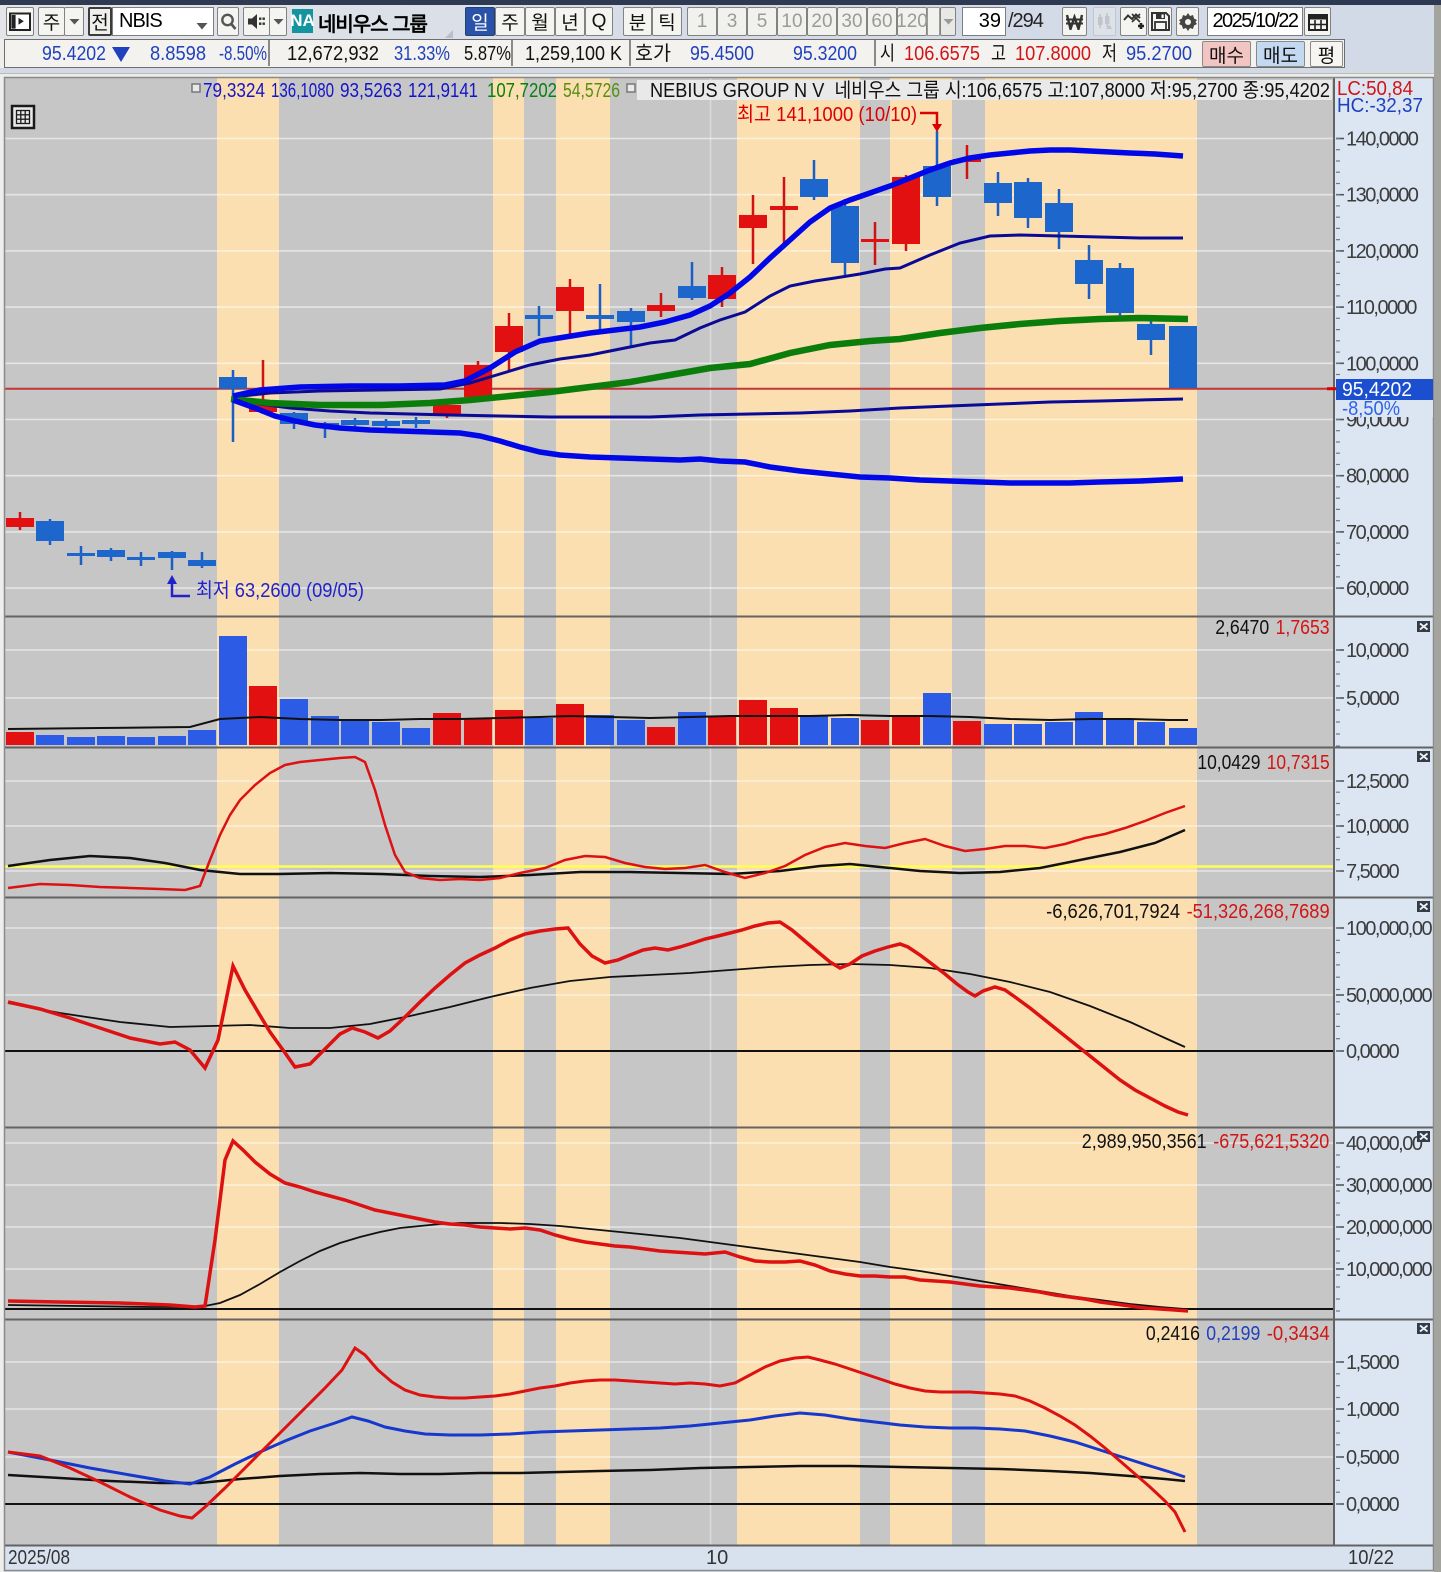 The width and height of the screenshot is (1441, 1572). What do you see at coordinates (1377, 477) in the screenshot?
I see `svg-text: 80,0000` at bounding box center [1377, 477].